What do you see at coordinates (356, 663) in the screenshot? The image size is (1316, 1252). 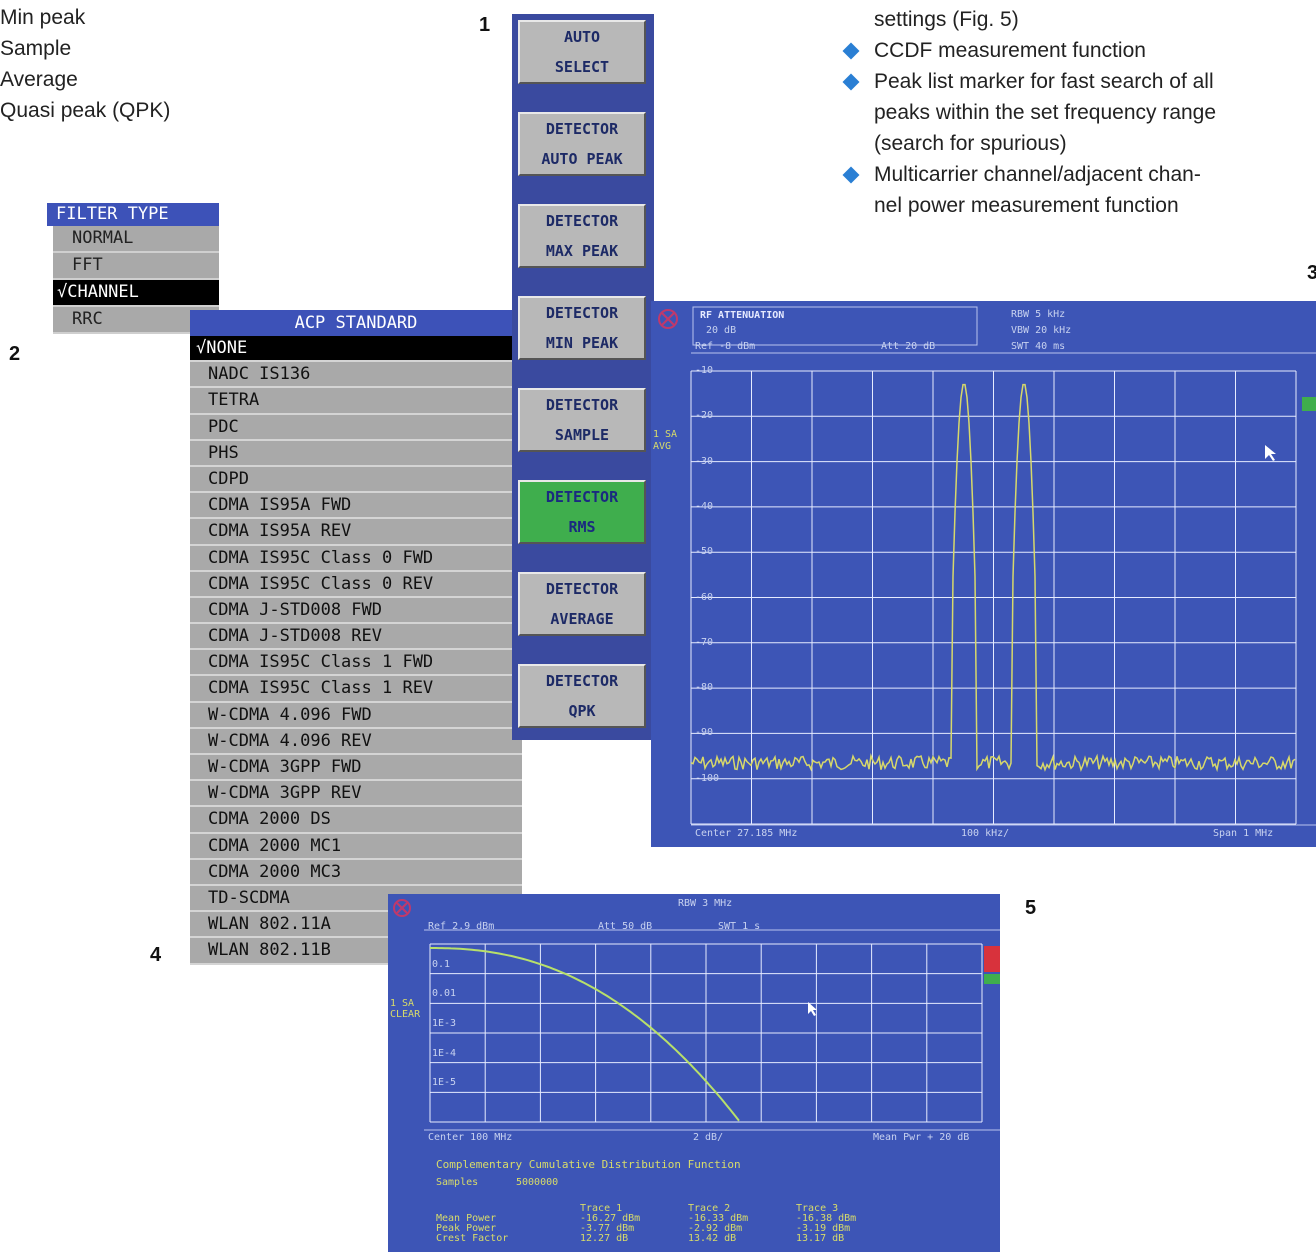 I see `acp-option: CDMA IS95C Class 1 FWD` at bounding box center [356, 663].